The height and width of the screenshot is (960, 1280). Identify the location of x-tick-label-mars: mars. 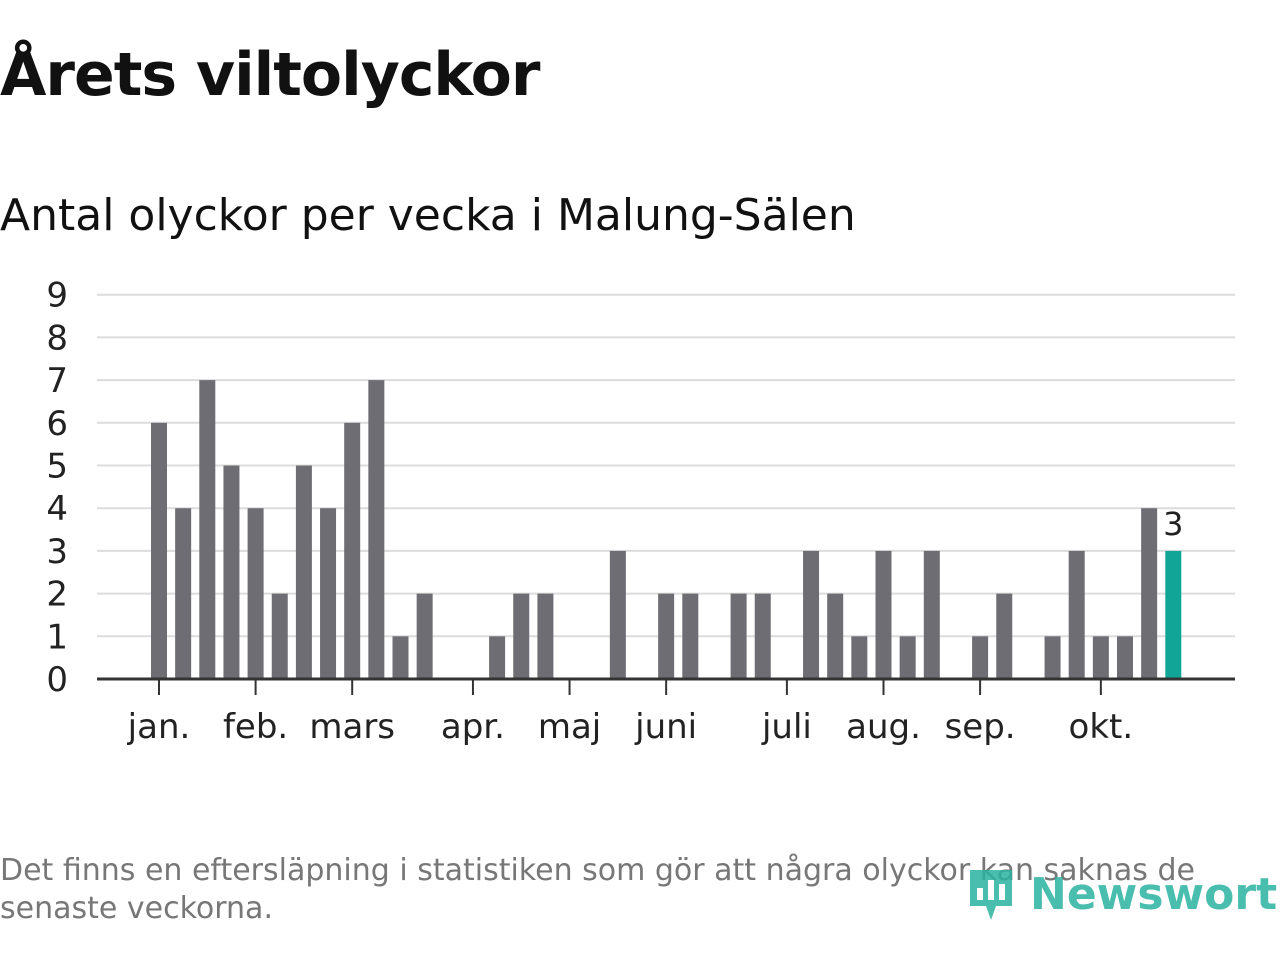
(352, 727).